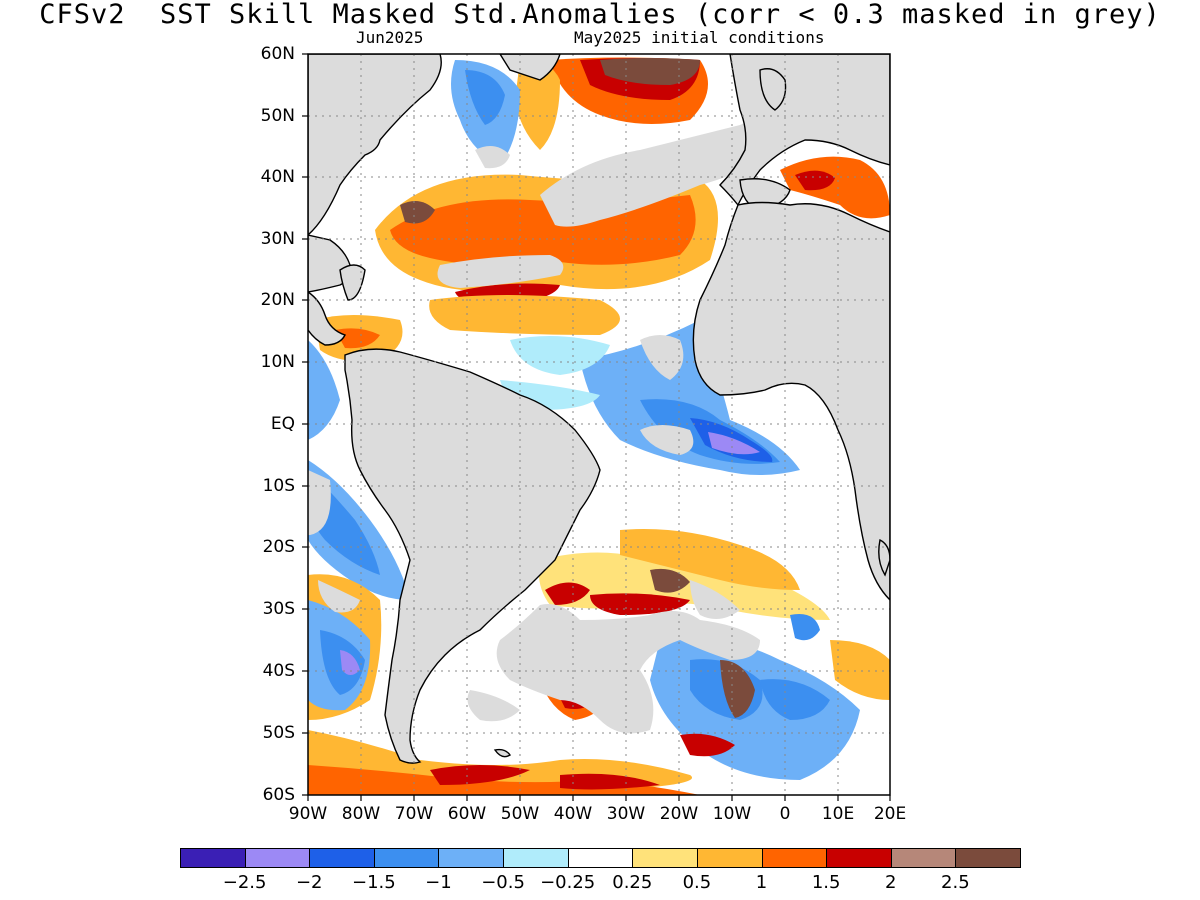 This screenshot has height=900, width=1200. I want to click on lat-label-60n: 60N, so click(277, 54).